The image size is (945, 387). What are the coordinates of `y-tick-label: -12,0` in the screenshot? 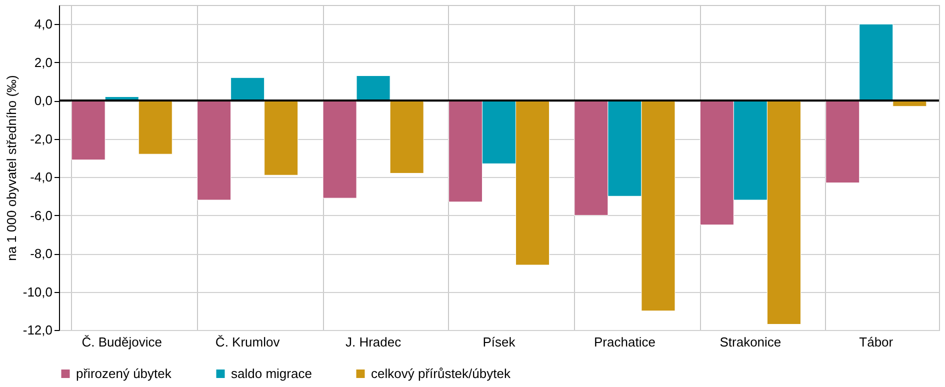 It's located at (37, 330).